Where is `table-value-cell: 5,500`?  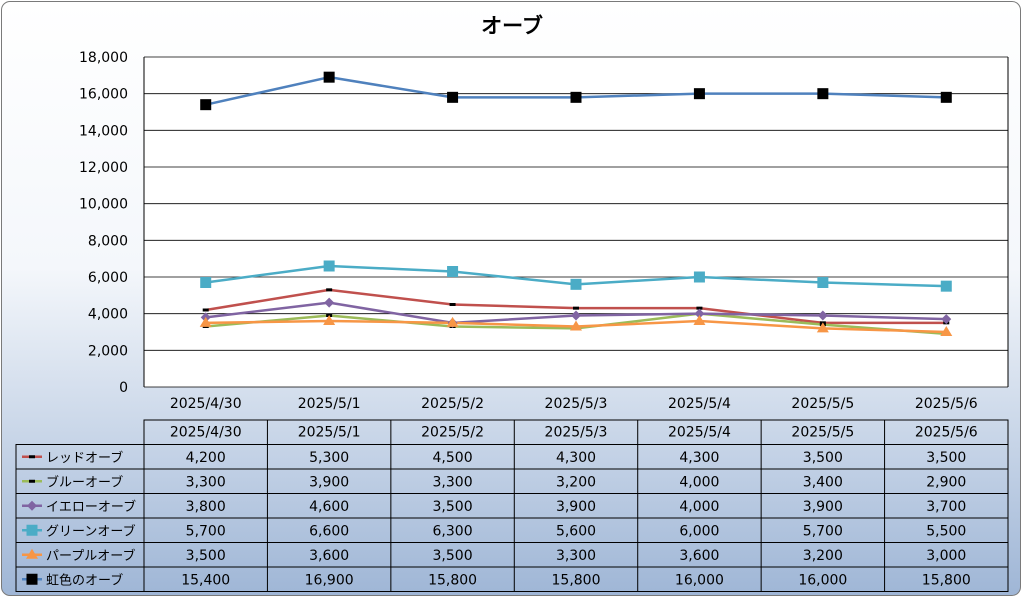
table-value-cell: 5,500 is located at coordinates (946, 531).